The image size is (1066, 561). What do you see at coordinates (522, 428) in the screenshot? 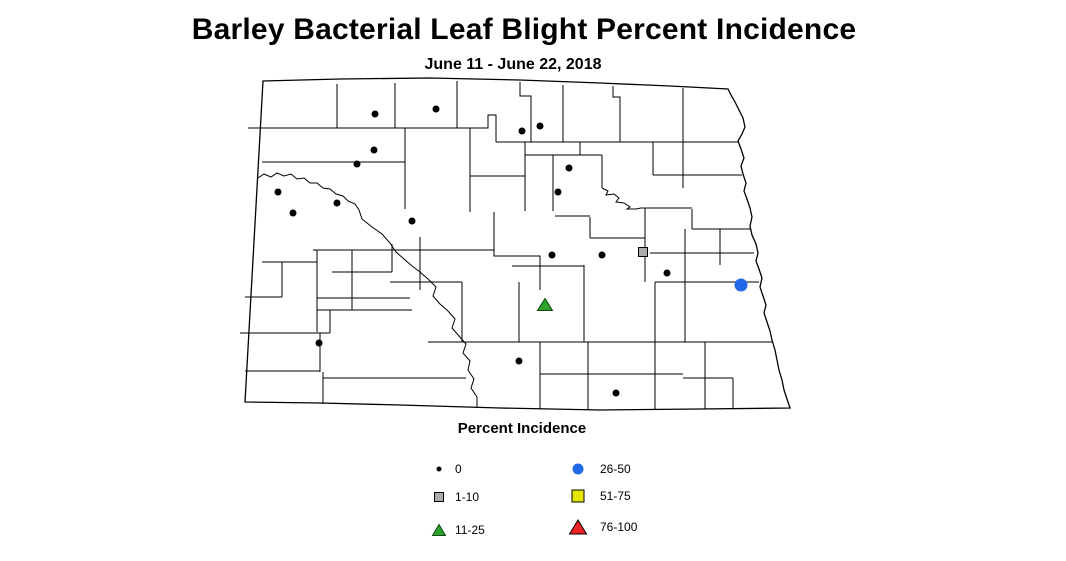
I see `legend-title: Percent Incidence` at bounding box center [522, 428].